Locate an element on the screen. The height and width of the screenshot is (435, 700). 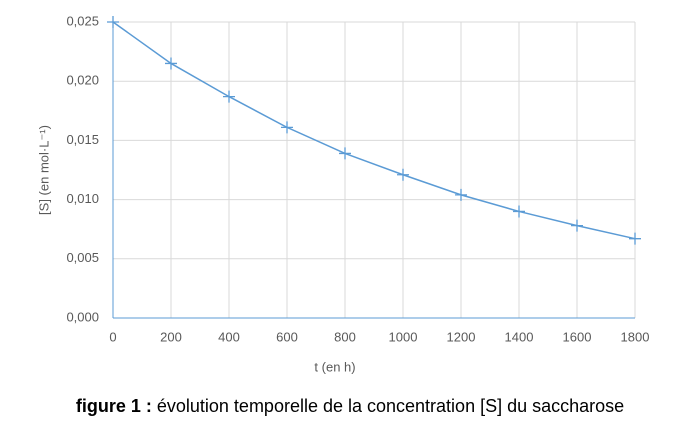
y-tick-label: 0,020 is located at coordinates (82, 80).